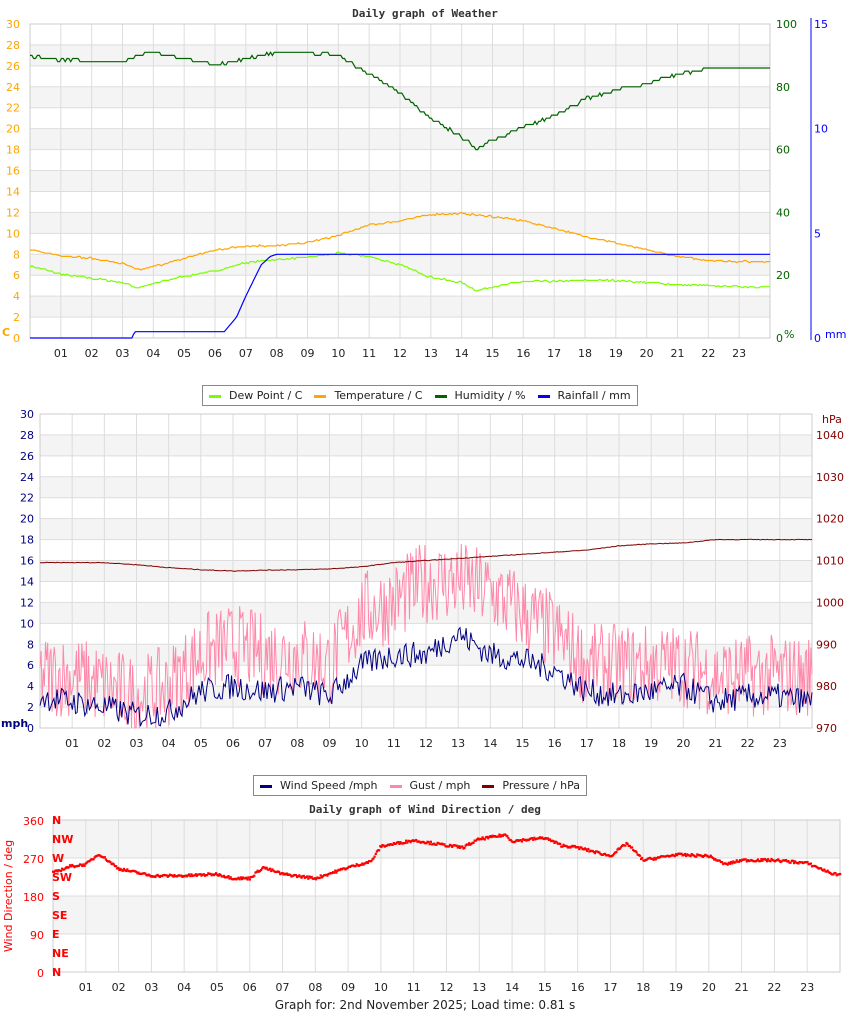 Image resolution: width=850 pixels, height=1017 pixels. What do you see at coordinates (414, 987) in the screenshot?
I see `x-tick-label: 11` at bounding box center [414, 987].